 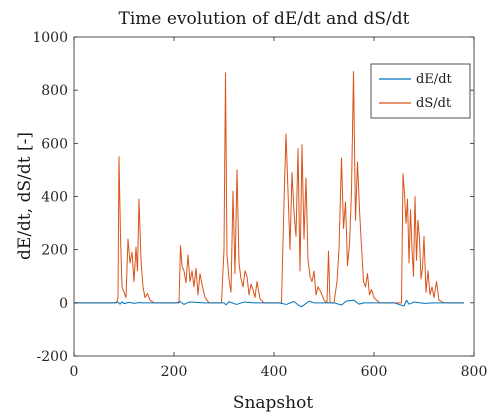 What do you see at coordinates (54, 198) in the screenshot?
I see `y-tick-label: 400` at bounding box center [54, 198].